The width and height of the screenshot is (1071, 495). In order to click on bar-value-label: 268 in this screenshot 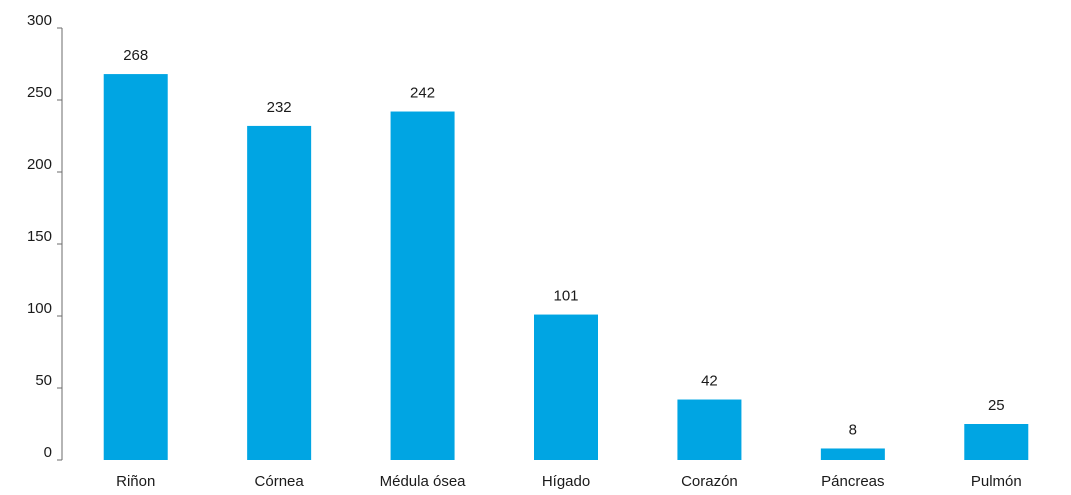, I will do `click(135, 55)`.